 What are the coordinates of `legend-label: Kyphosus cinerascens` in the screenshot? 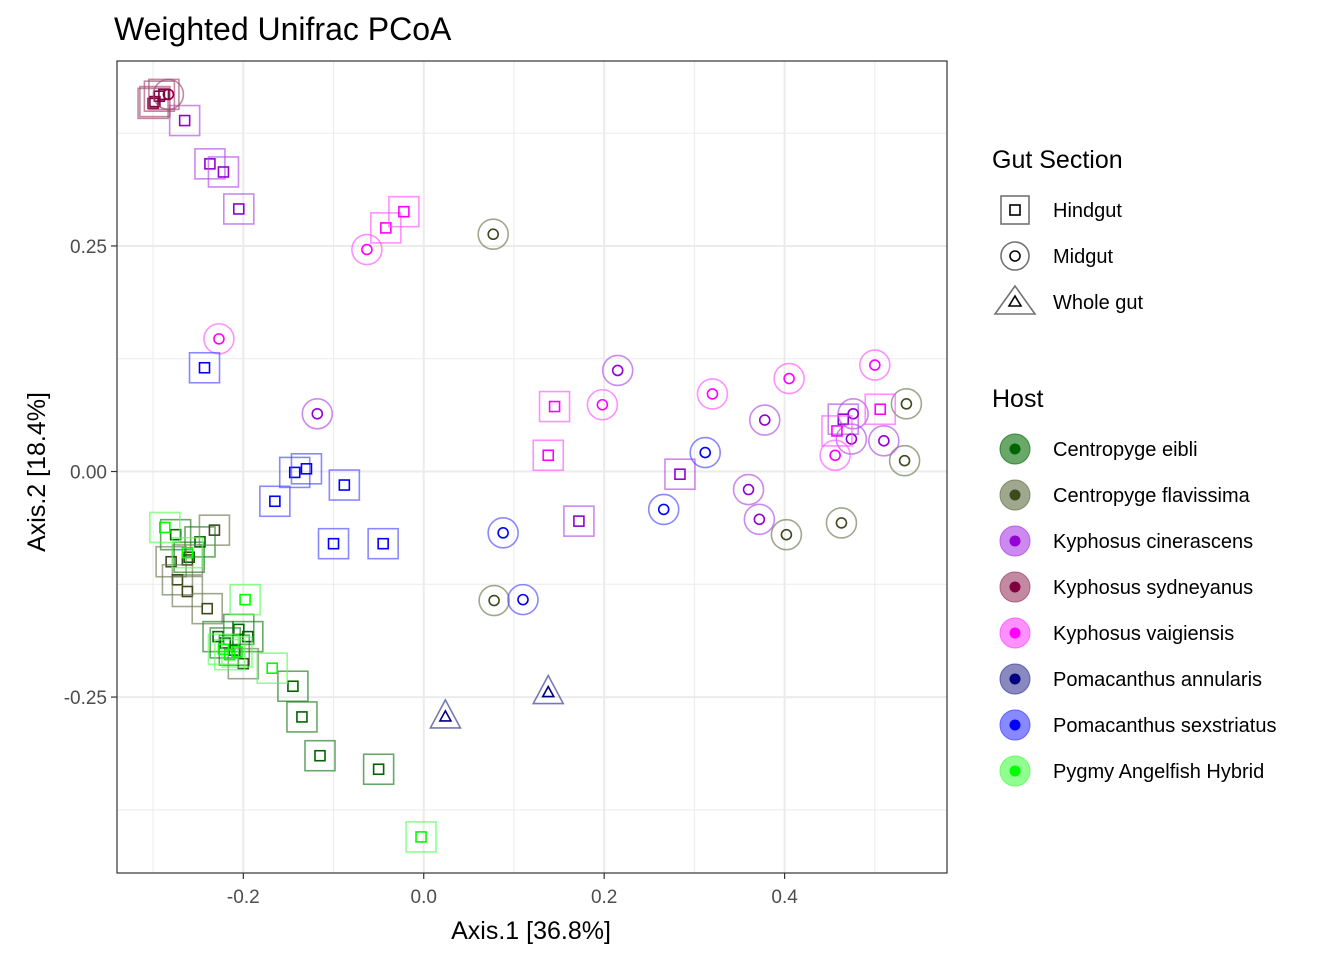 It's located at (1153, 542).